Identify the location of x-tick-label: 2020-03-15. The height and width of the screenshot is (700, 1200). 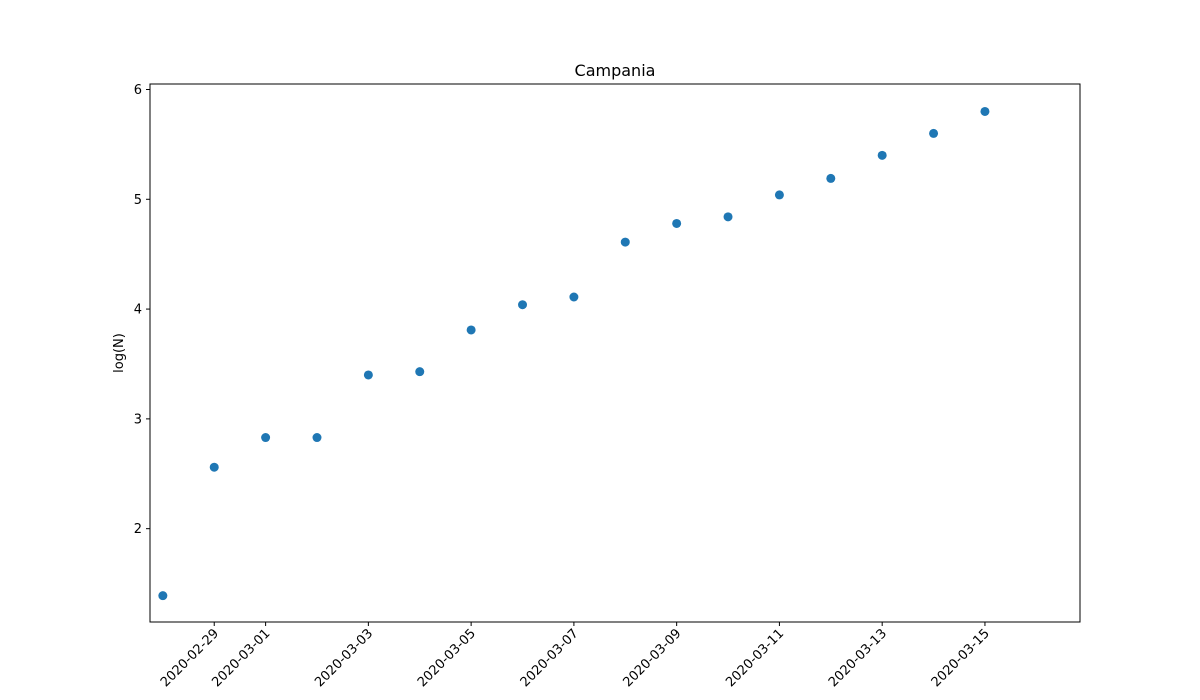
(961, 658).